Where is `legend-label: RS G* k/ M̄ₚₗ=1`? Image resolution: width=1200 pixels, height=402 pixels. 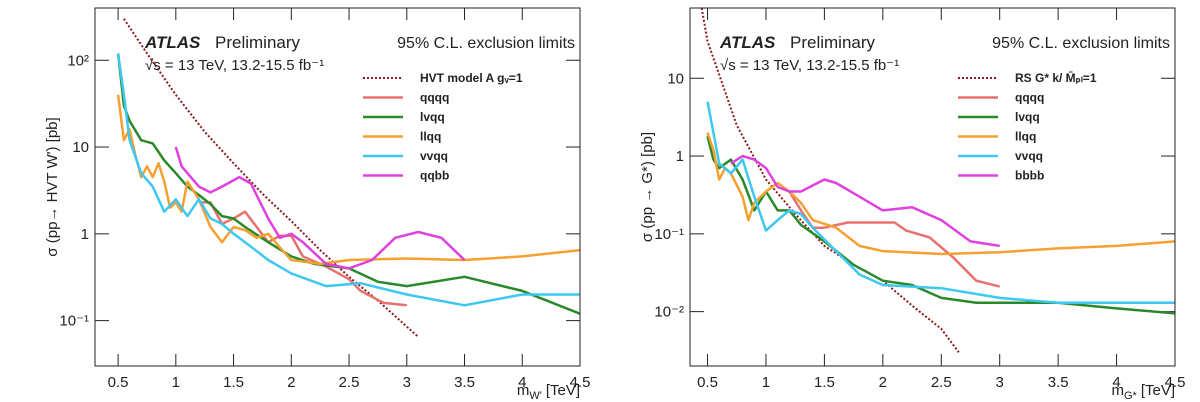 legend-label: RS G* k/ M̄ₚₗ=1 is located at coordinates (1056, 78).